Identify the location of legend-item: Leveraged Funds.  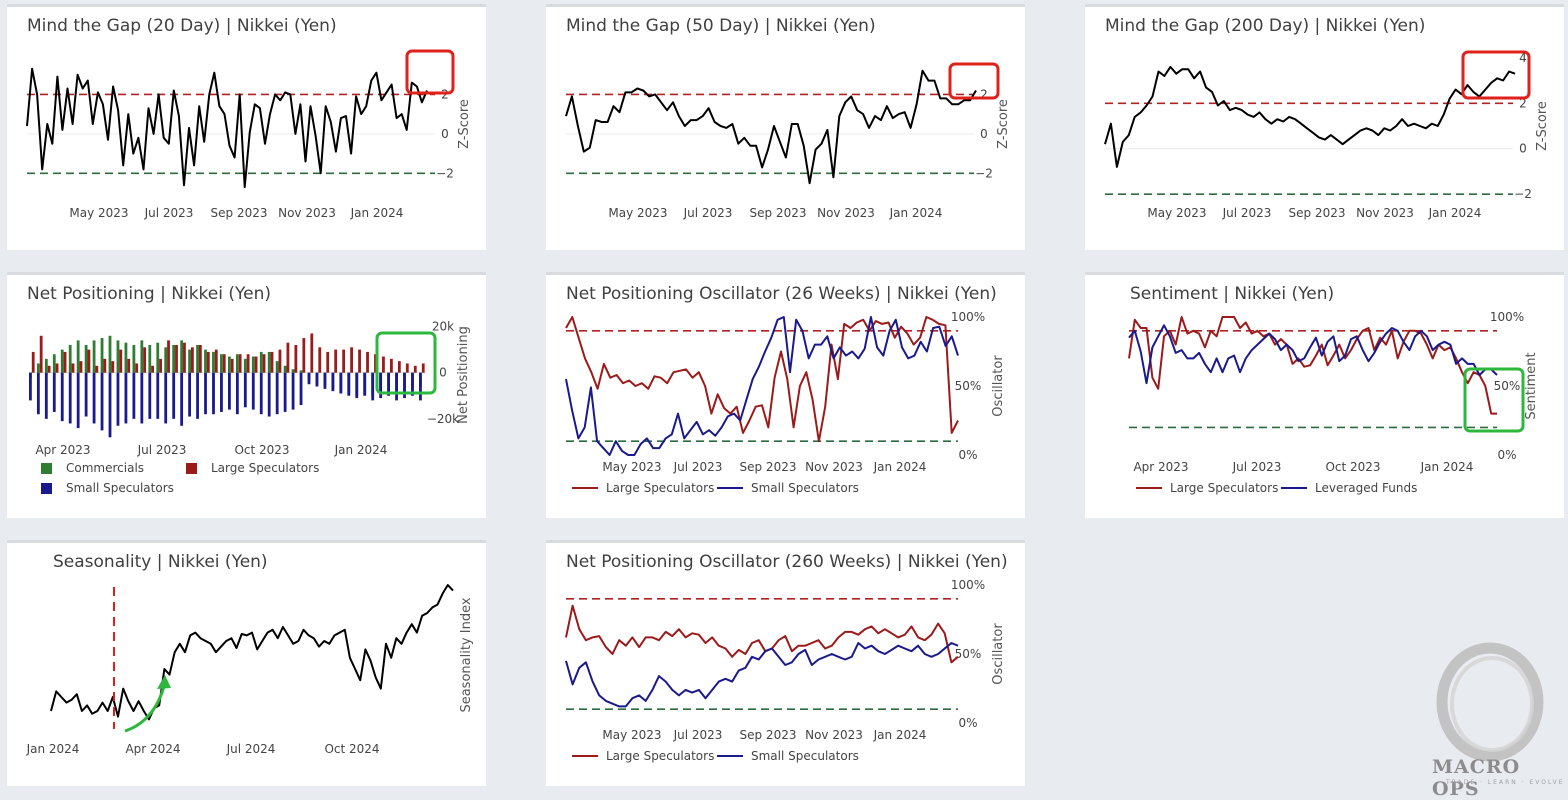
(1349, 488).